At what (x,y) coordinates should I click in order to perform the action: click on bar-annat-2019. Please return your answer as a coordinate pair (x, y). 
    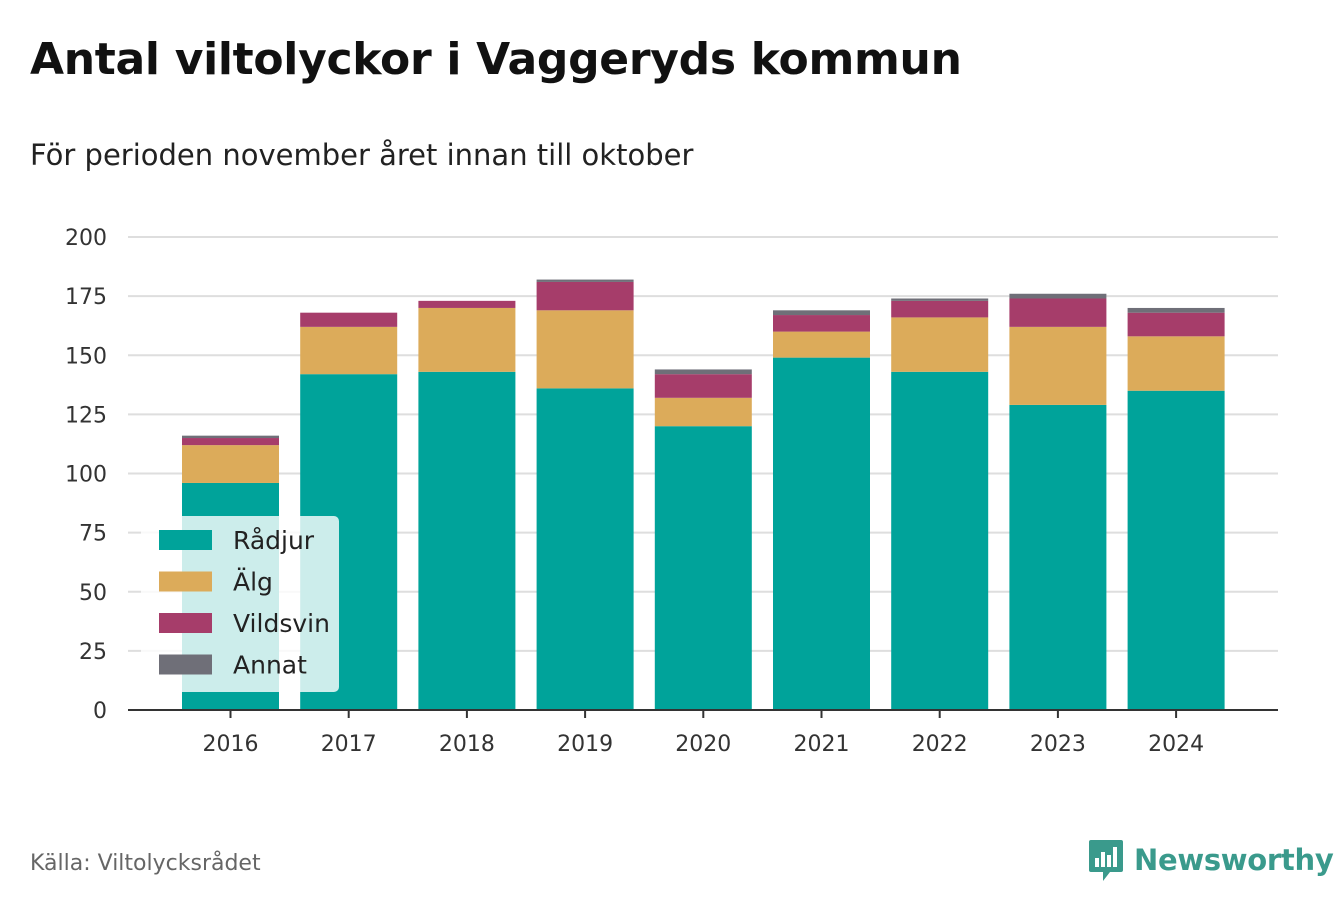
    Looking at the image, I should click on (585, 280).